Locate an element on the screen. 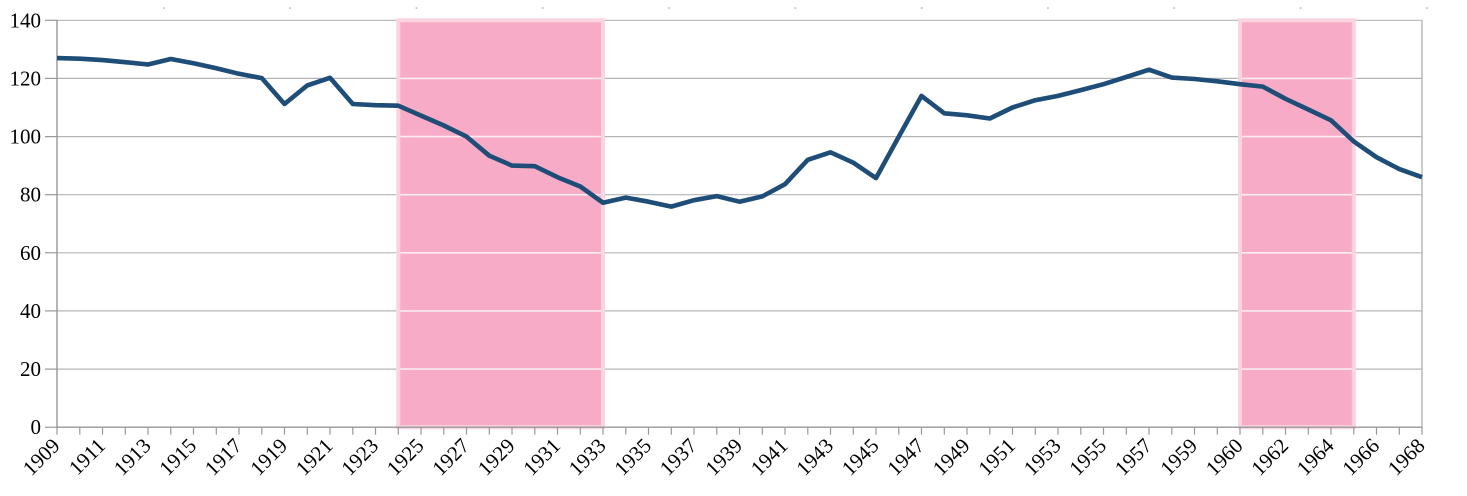 This screenshot has width=1467, height=496. x-axis-label: 1964 is located at coordinates (1315, 456).